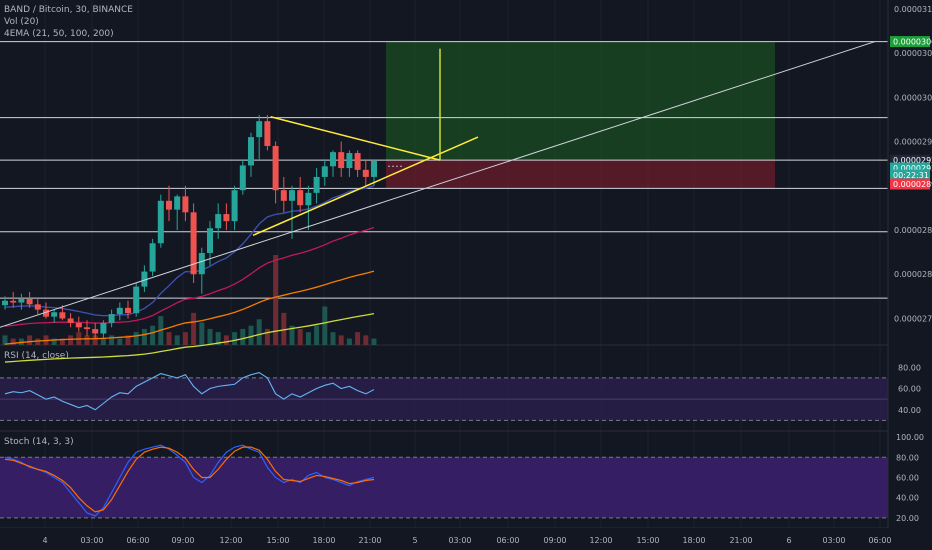  What do you see at coordinates (230, 540) in the screenshot?
I see `time-tick-label: 12:00` at bounding box center [230, 540].